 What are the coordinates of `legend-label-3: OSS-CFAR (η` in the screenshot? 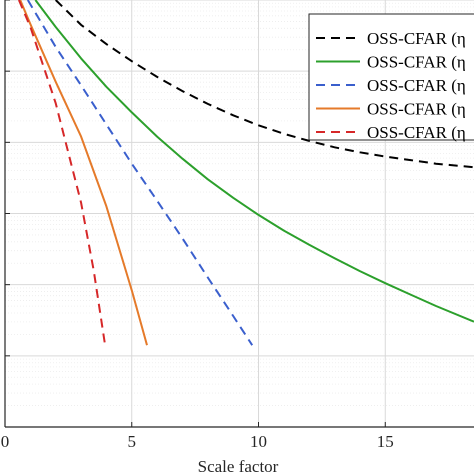 It's located at (416, 85).